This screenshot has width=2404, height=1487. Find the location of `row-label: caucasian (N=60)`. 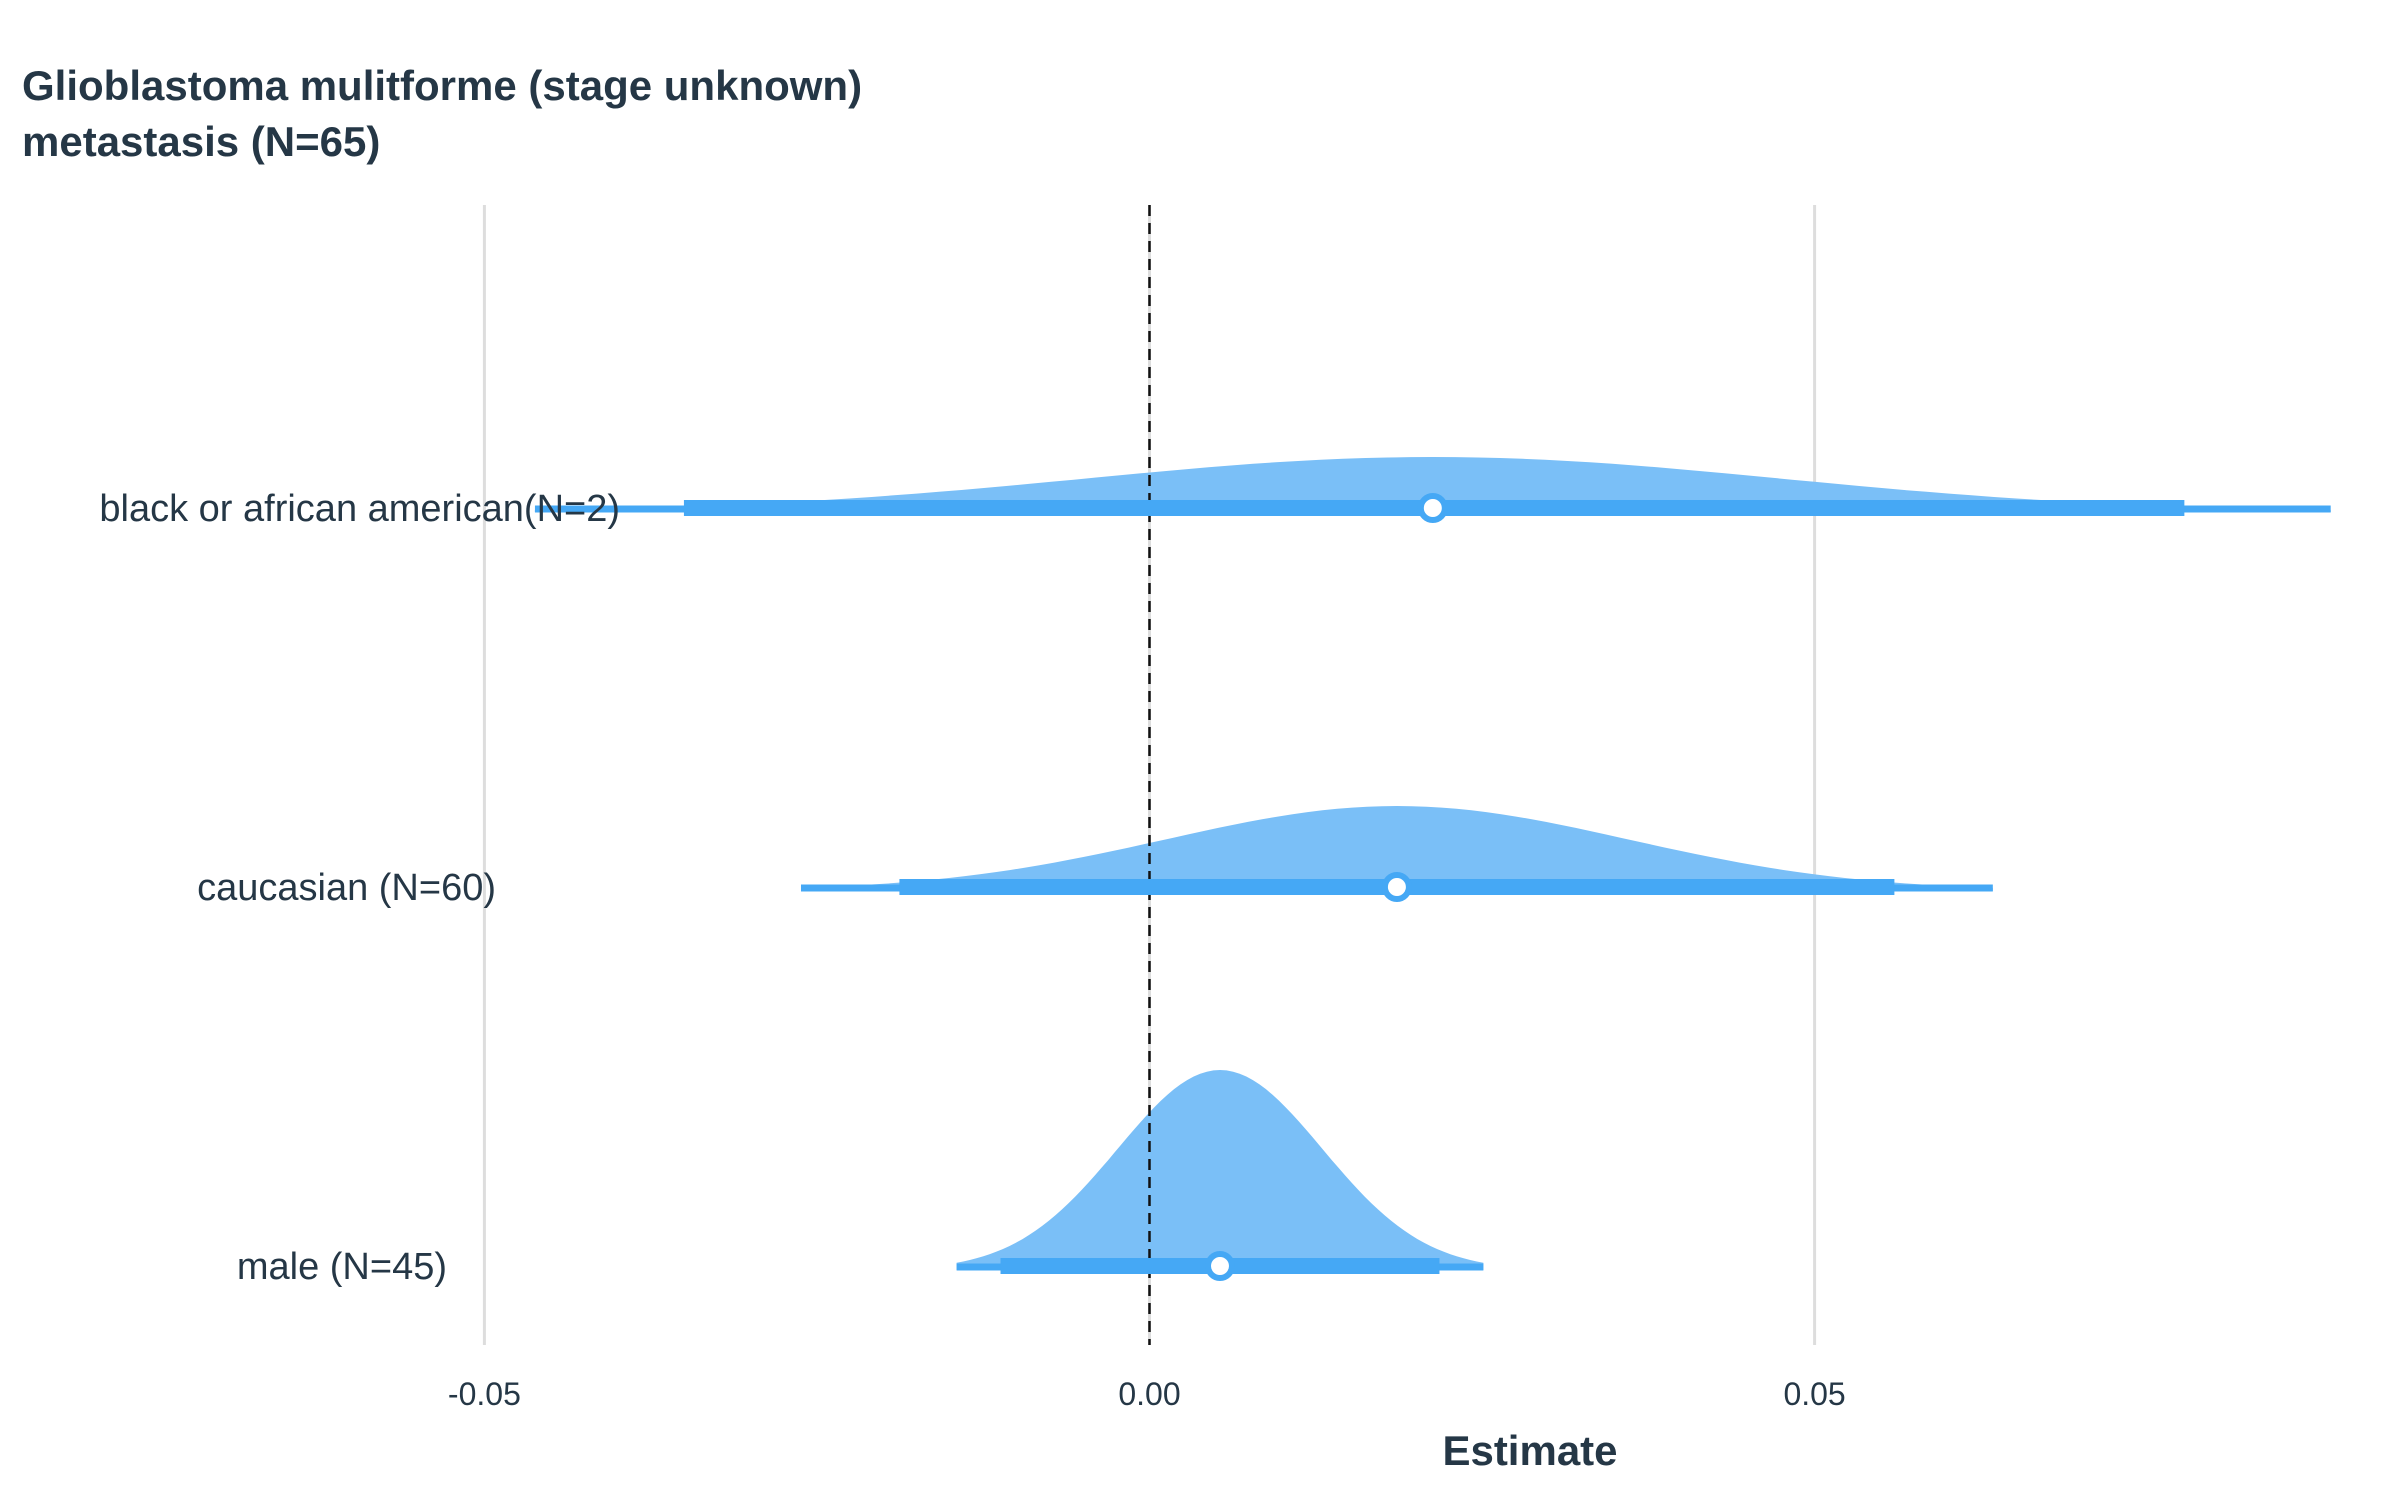

row-label: caucasian (N=60) is located at coordinates (346, 888).